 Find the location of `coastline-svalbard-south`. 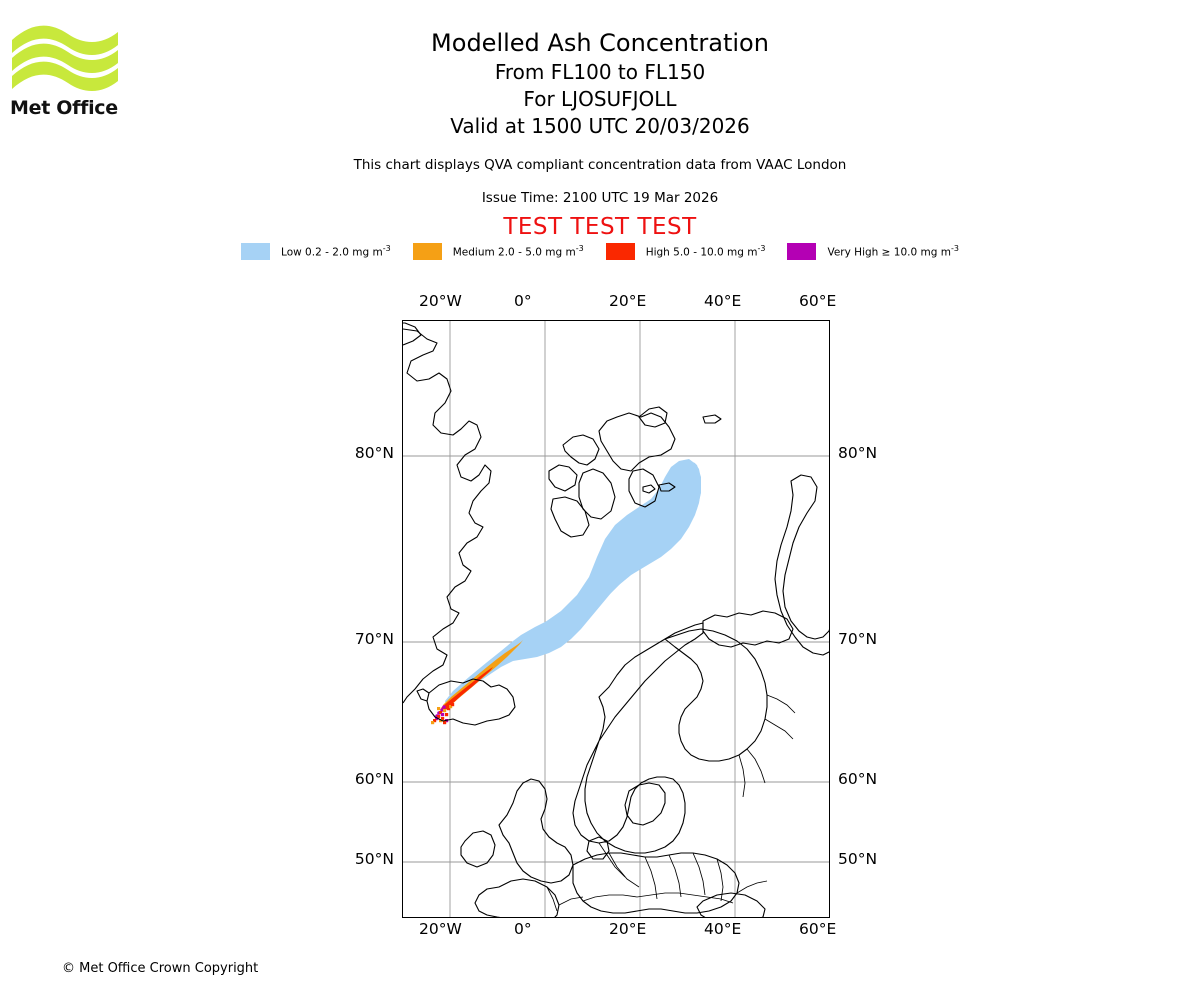

coastline-svalbard-south is located at coordinates (597, 494).